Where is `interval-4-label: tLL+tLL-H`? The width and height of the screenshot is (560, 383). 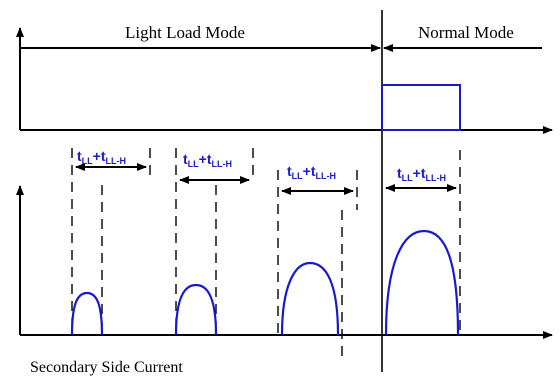
interval-4-label: tLL+tLL-H is located at coordinates (421, 174).